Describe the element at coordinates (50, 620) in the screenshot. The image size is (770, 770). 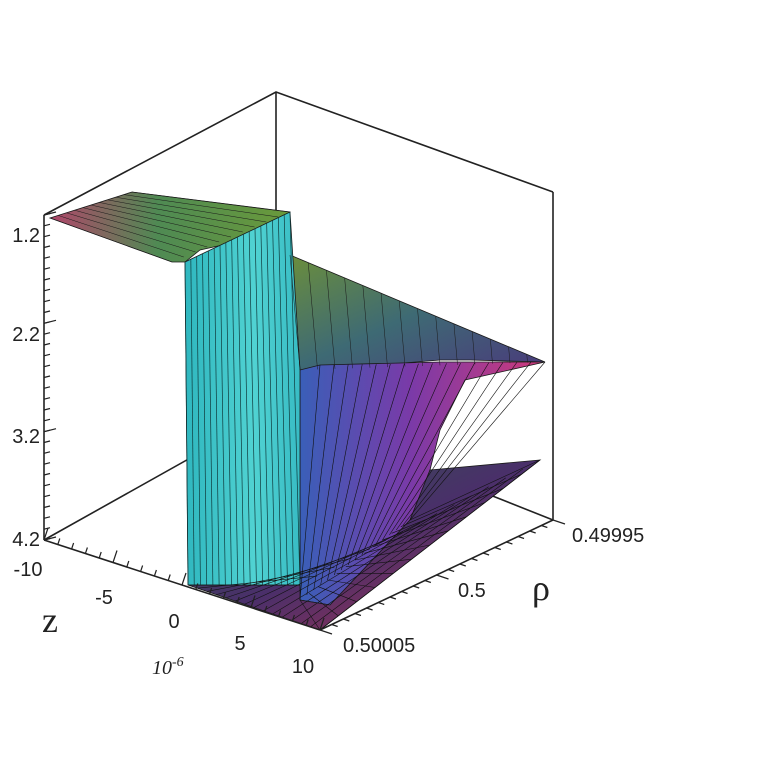
I see `z-axis-label: z` at that location.